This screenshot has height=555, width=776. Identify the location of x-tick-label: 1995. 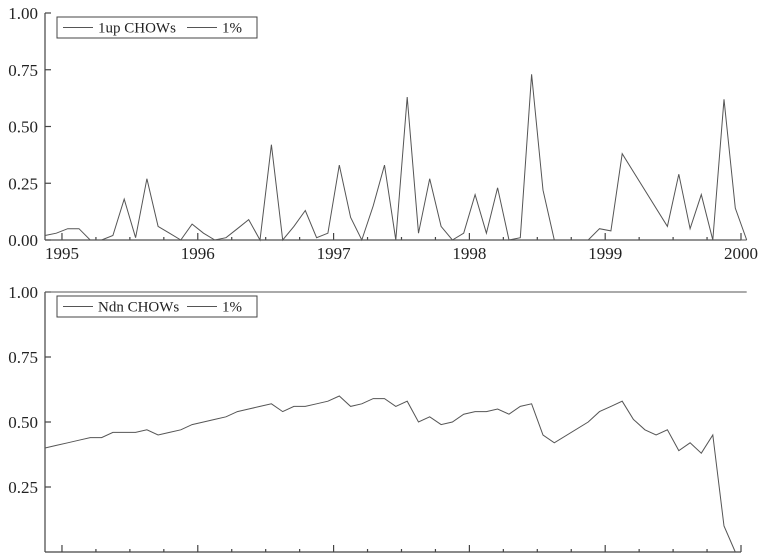
(62, 253).